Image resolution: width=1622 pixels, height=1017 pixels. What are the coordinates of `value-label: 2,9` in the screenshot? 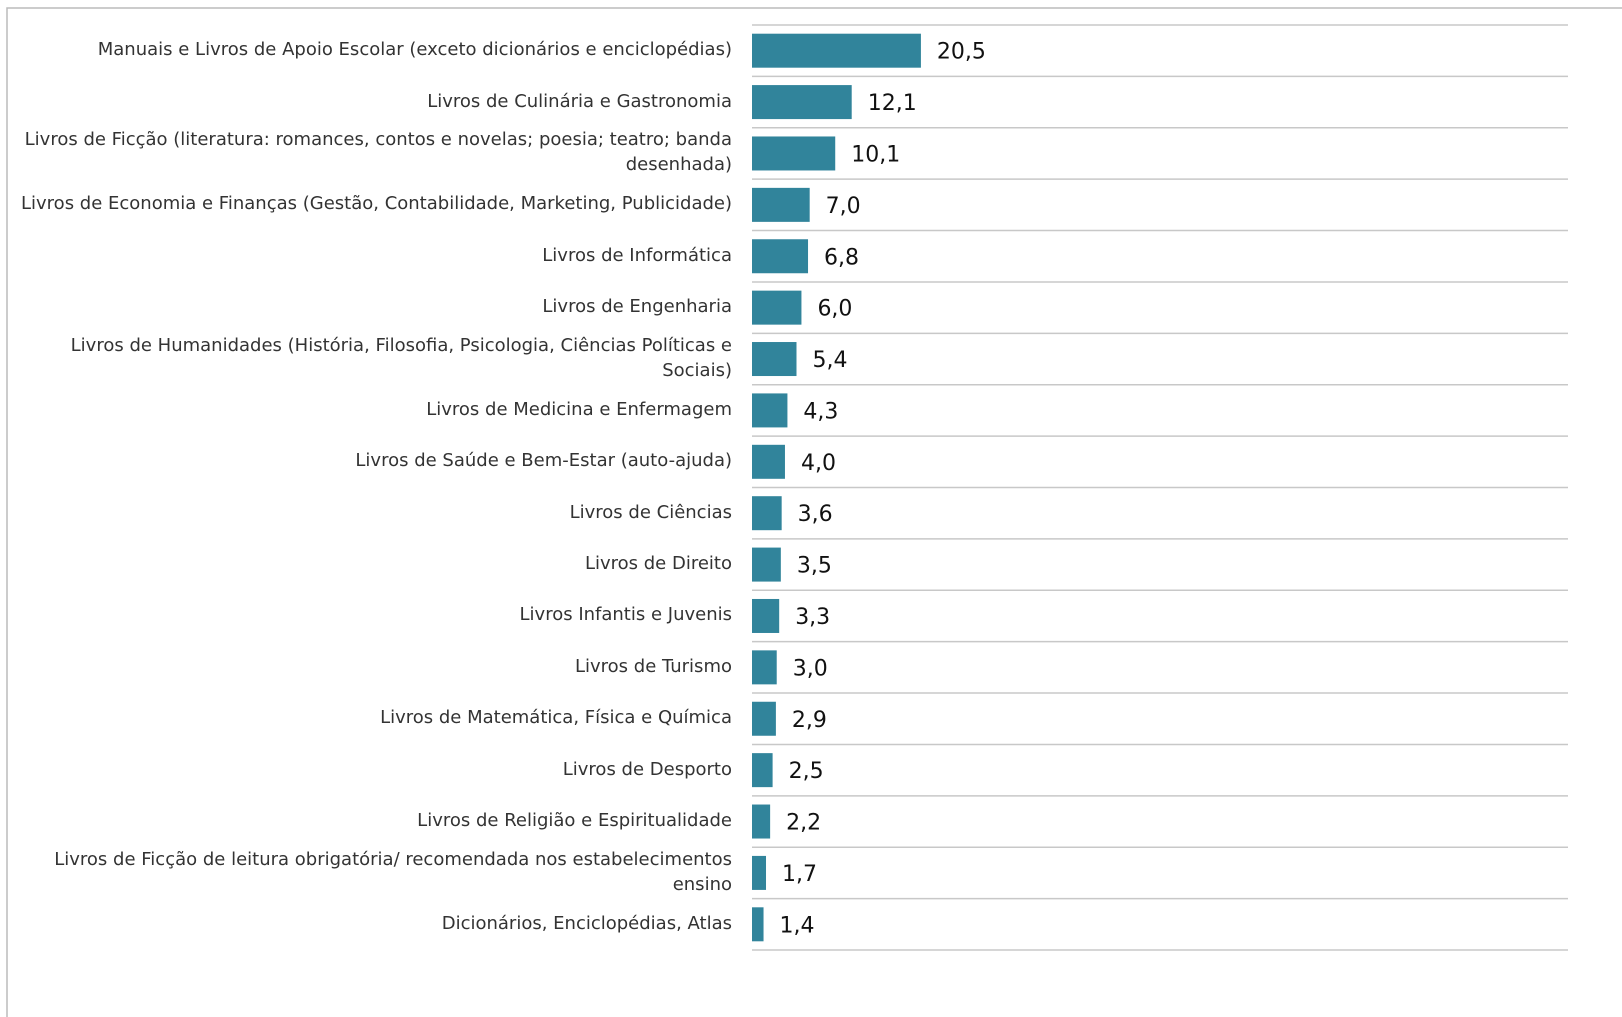 It's located at (809, 720).